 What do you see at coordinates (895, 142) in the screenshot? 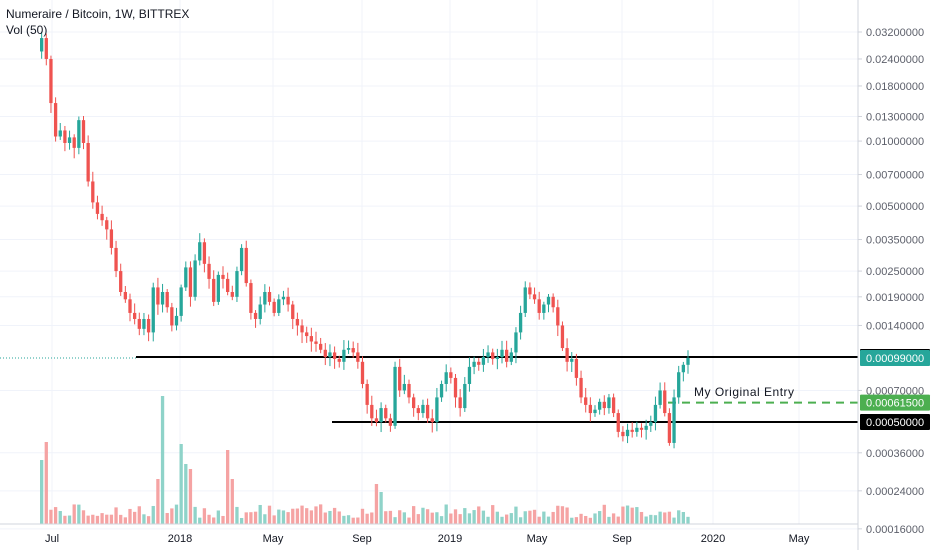
I see `y-tick-label: 0.01000000` at bounding box center [895, 142].